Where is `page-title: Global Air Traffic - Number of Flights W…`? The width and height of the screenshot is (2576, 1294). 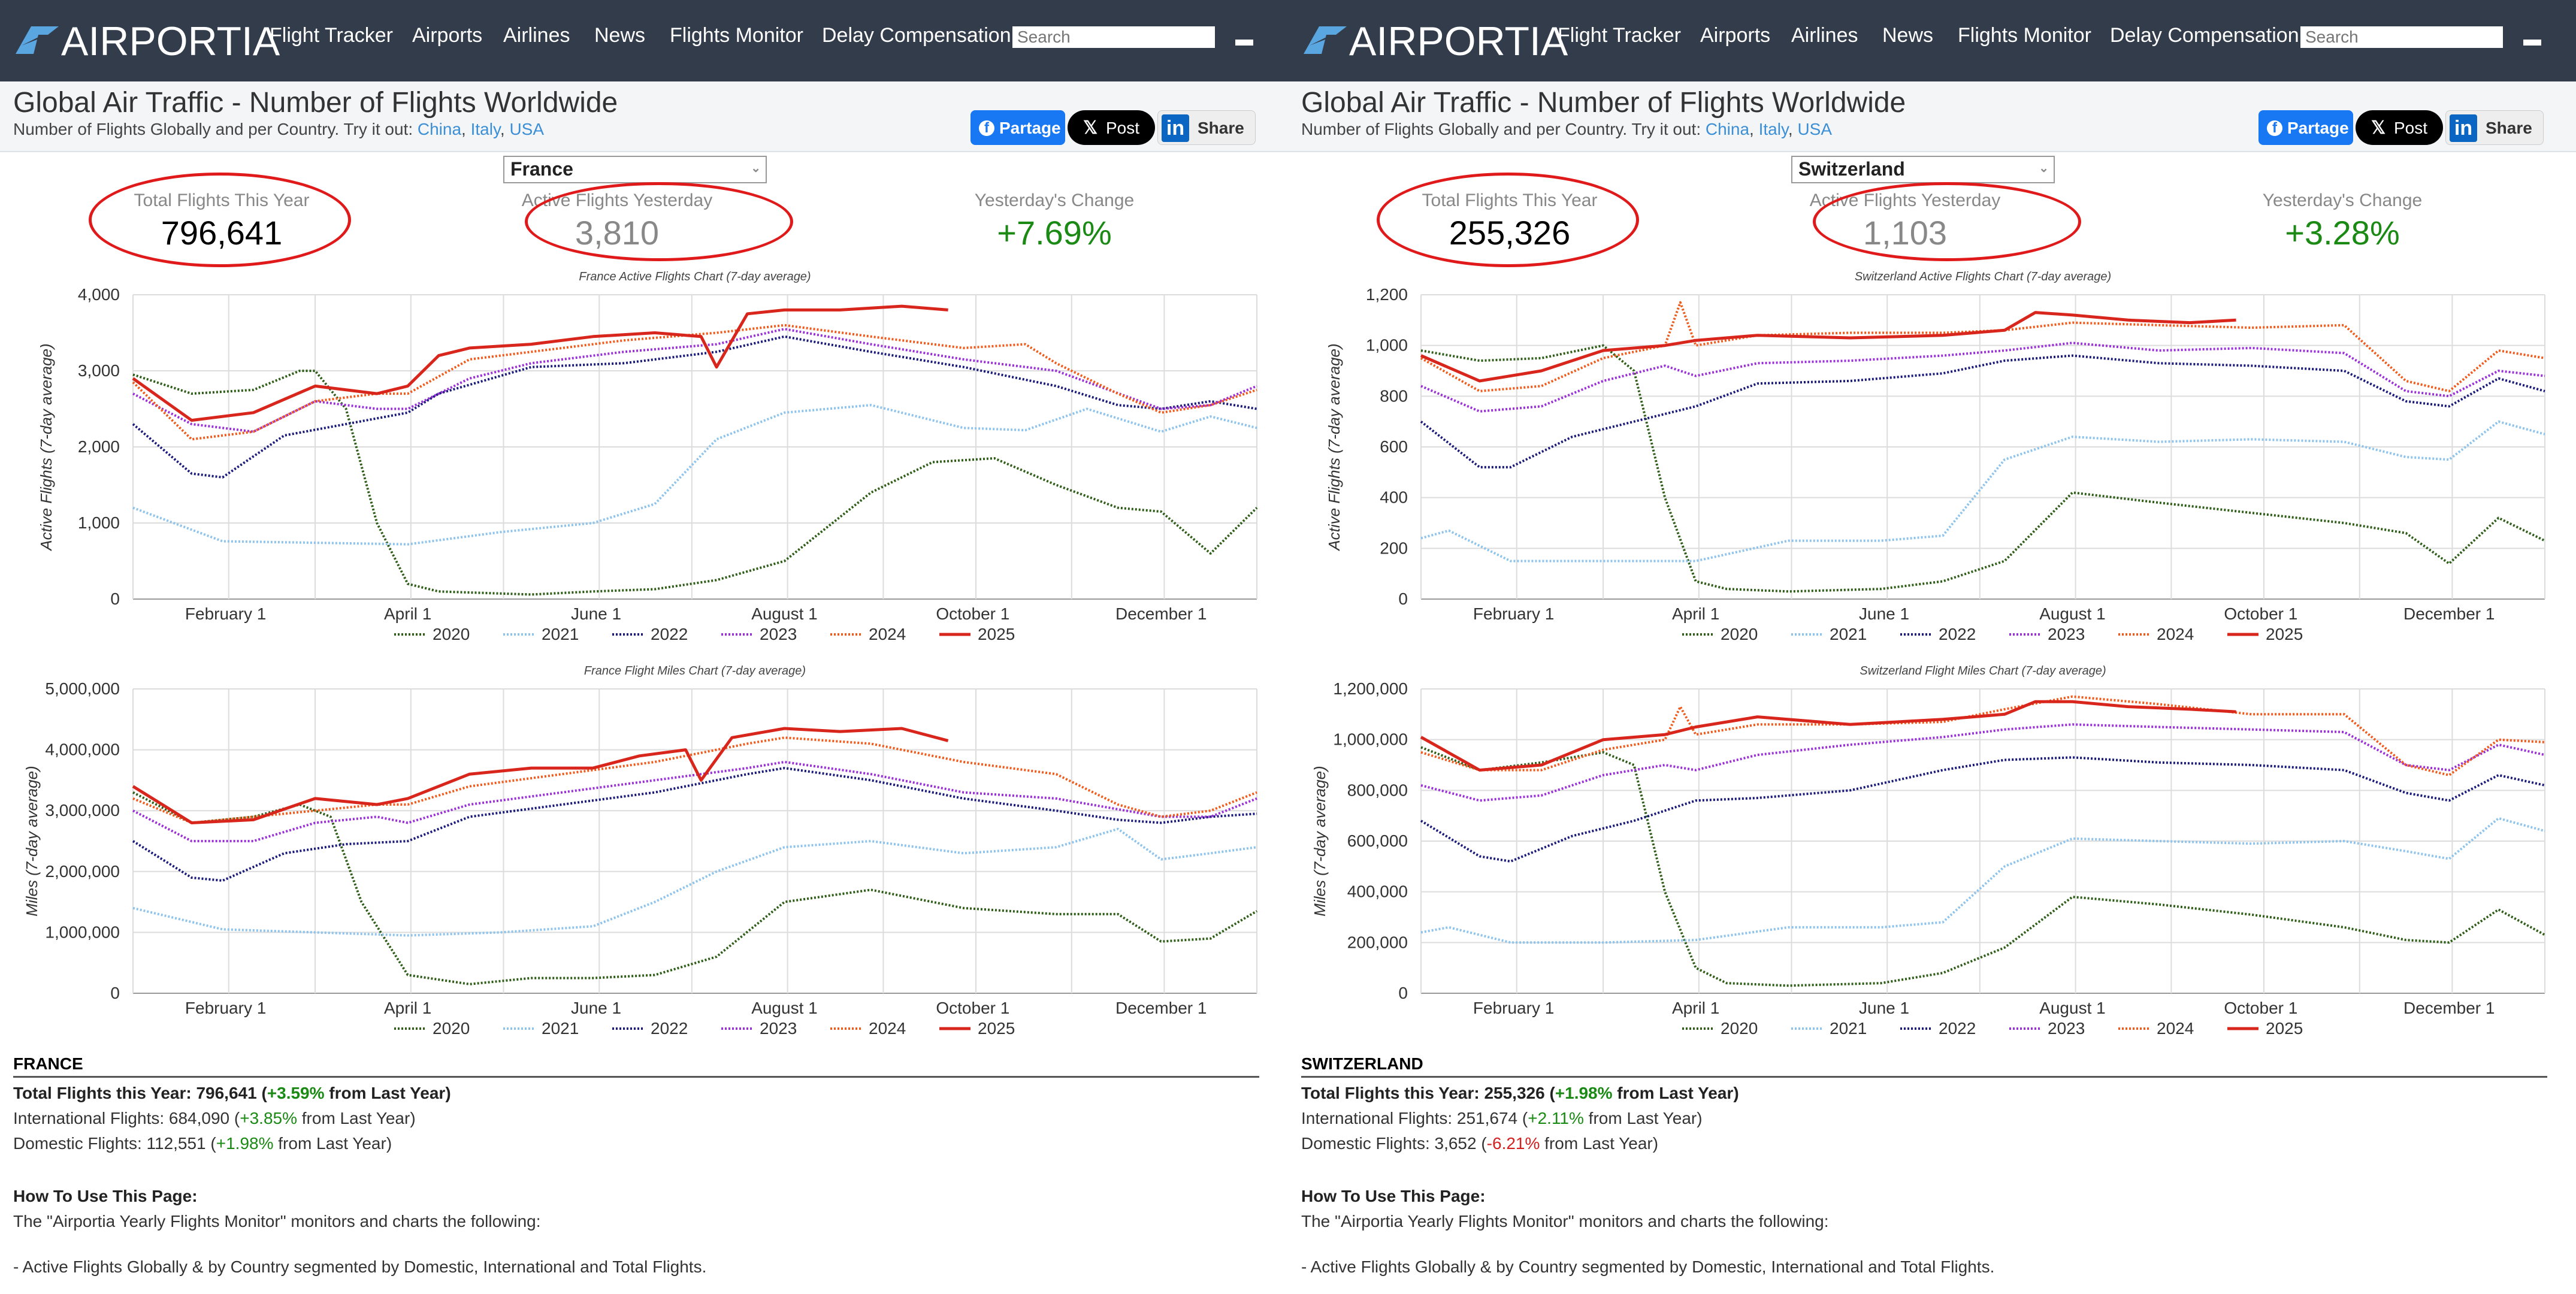 page-title: Global Air Traffic - Number of Flights W… is located at coordinates (315, 103).